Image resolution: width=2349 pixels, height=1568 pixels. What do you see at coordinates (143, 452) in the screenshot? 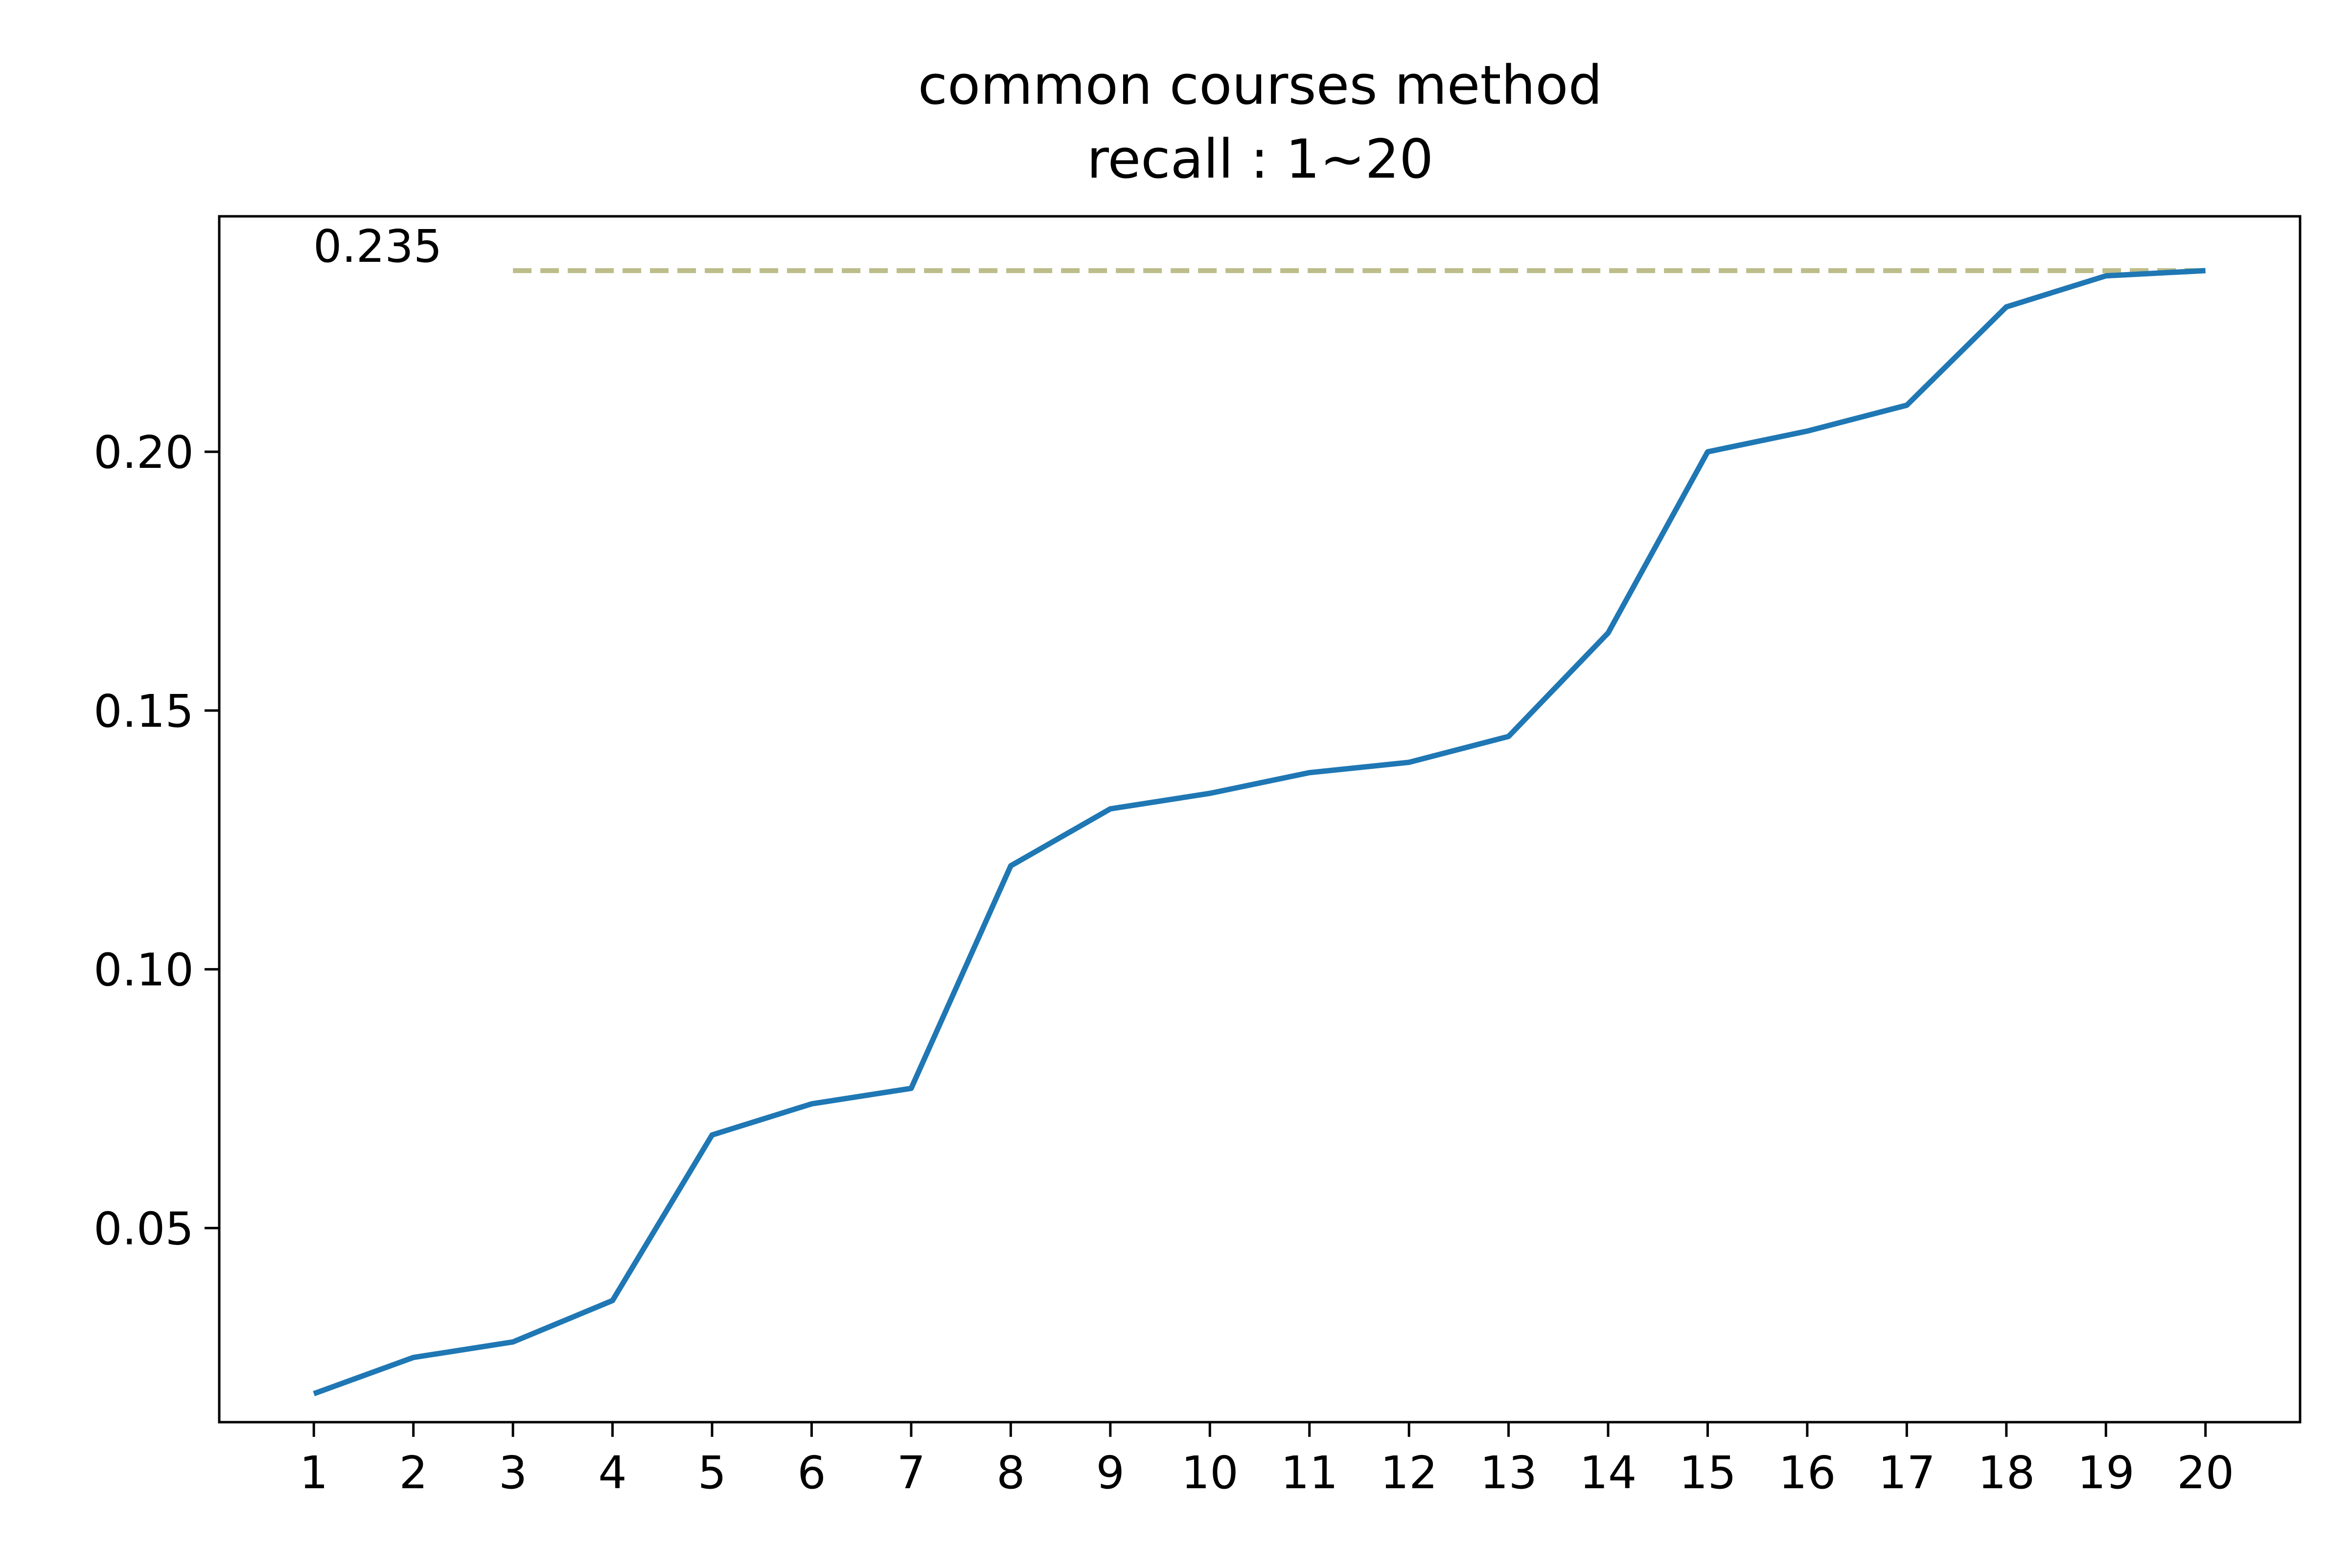
I see `y-tick-label: 0.20` at bounding box center [143, 452].